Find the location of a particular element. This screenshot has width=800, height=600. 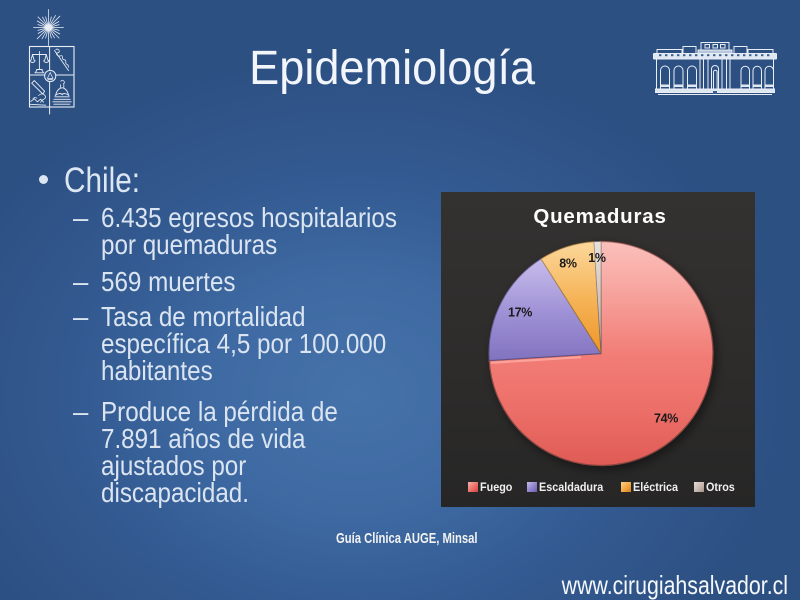

svg-text: 17% is located at coordinates (520, 313).